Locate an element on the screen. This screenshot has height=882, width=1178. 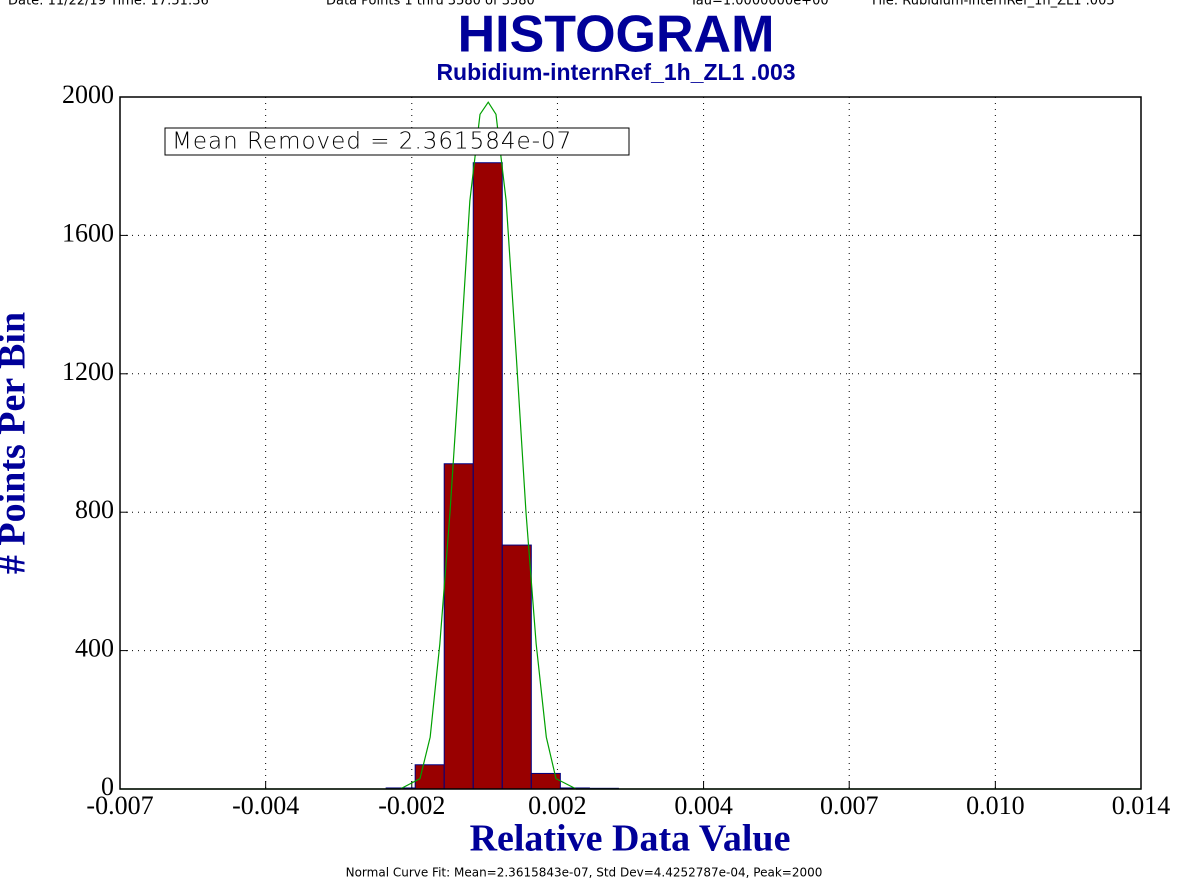
header-file: File: Rubidium-internRef_1h_ZL1 .003 is located at coordinates (993, 4).